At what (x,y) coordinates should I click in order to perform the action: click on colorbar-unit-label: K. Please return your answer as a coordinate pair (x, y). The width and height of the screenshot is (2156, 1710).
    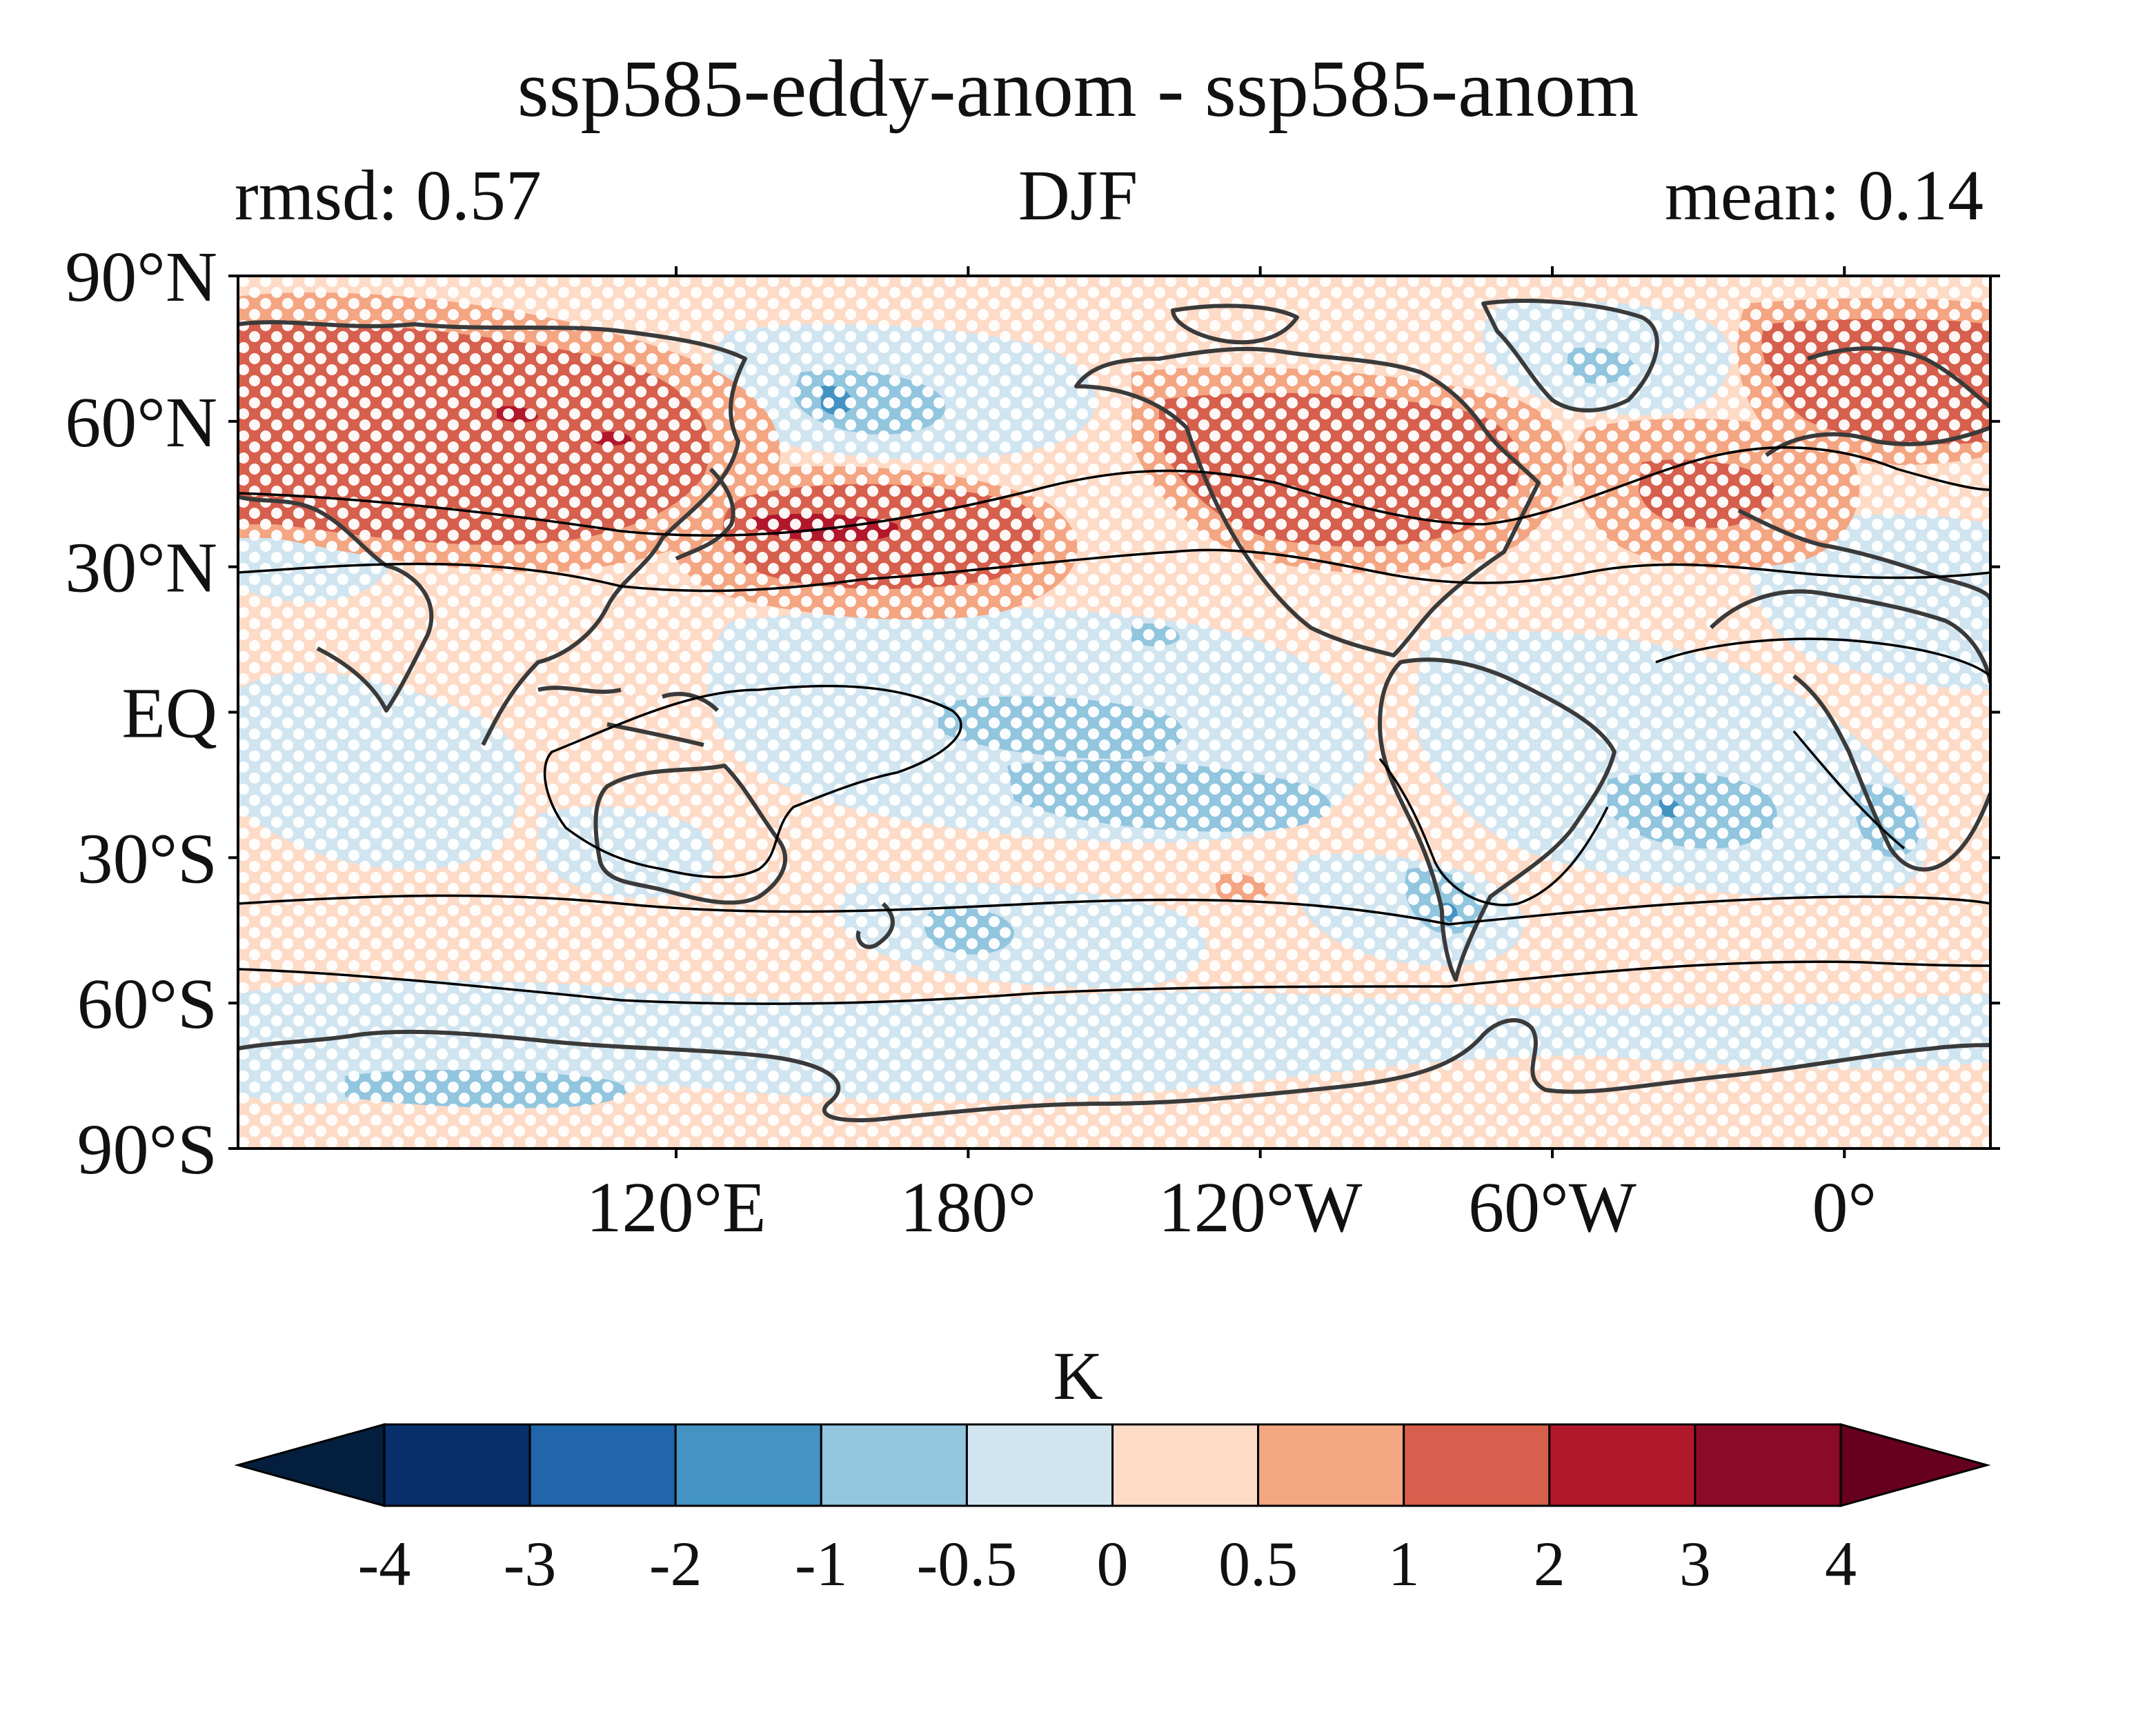
    Looking at the image, I should click on (1078, 1376).